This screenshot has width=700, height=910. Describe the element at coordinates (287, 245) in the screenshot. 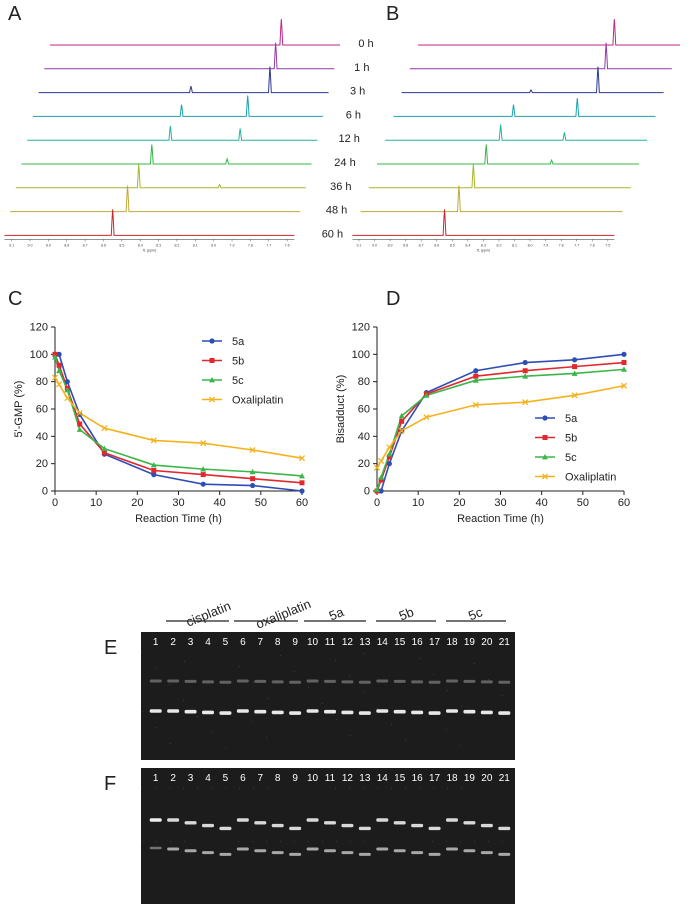

I see `spectrum-tick-label: 7.6` at that location.